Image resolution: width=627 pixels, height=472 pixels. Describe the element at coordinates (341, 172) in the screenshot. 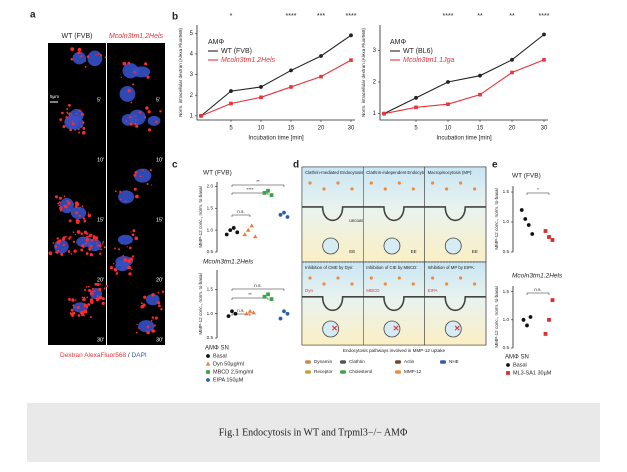

I see `cell-title: Clathrin-mediated Endocytosis (CME):` at that location.